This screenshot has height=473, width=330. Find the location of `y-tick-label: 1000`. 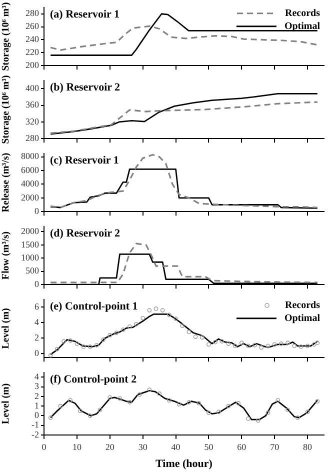

y-tick-label: 1000 is located at coordinates (30, 257).